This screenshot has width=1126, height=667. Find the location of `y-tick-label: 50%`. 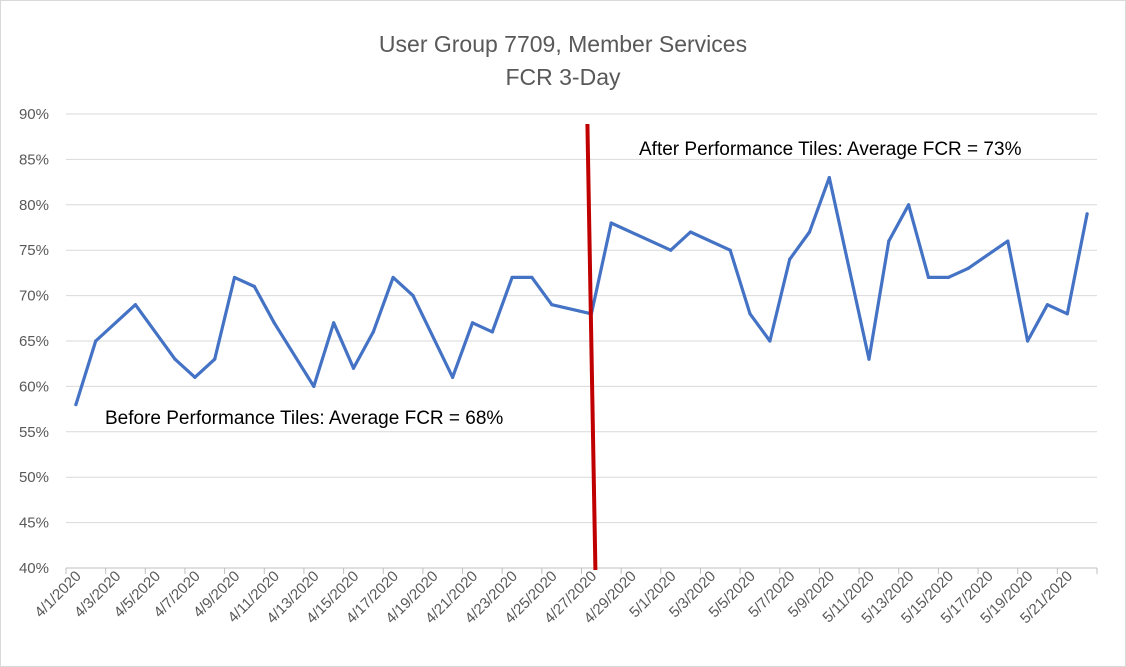

y-tick-label: 50% is located at coordinates (34, 477).